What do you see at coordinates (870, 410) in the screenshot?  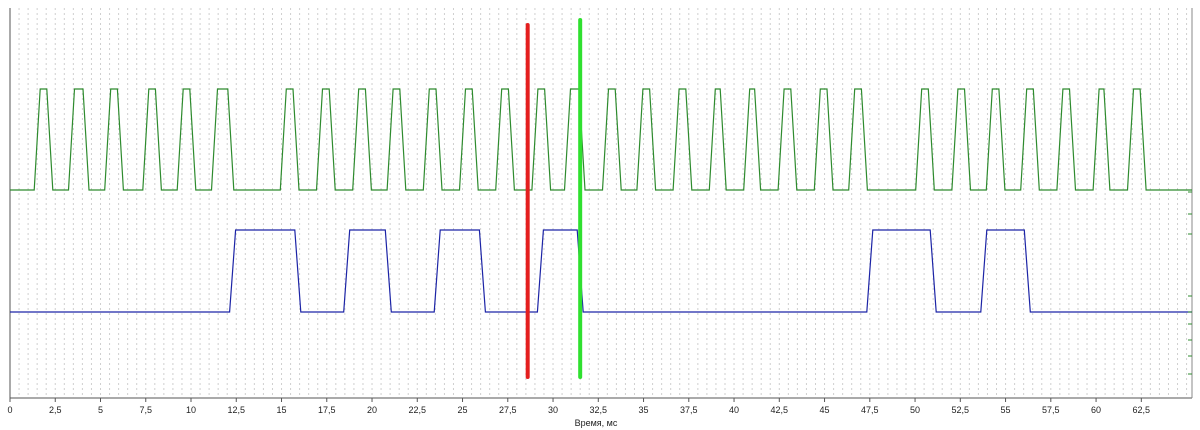 I see `x-tick-label: 47,5` at bounding box center [870, 410].